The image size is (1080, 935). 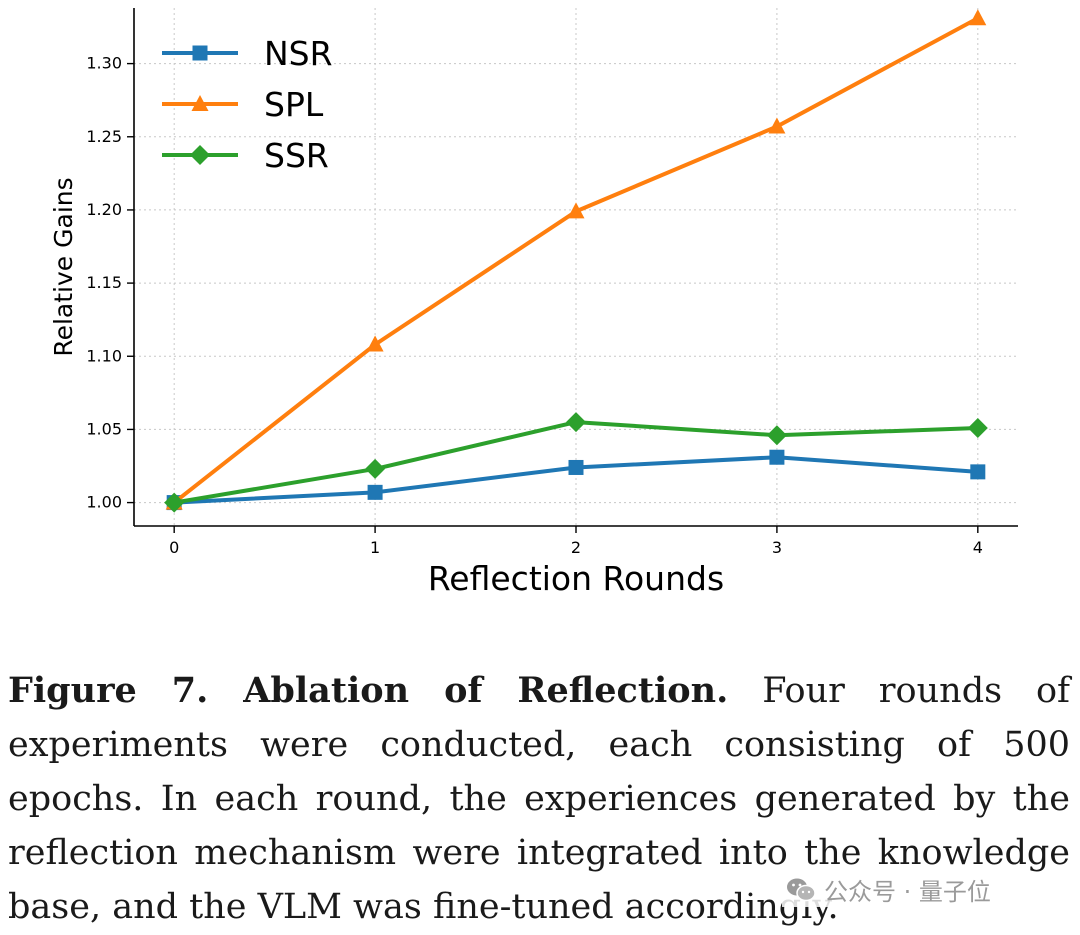 I want to click on legend: NSR SPL SSR, so click(x=247, y=104).